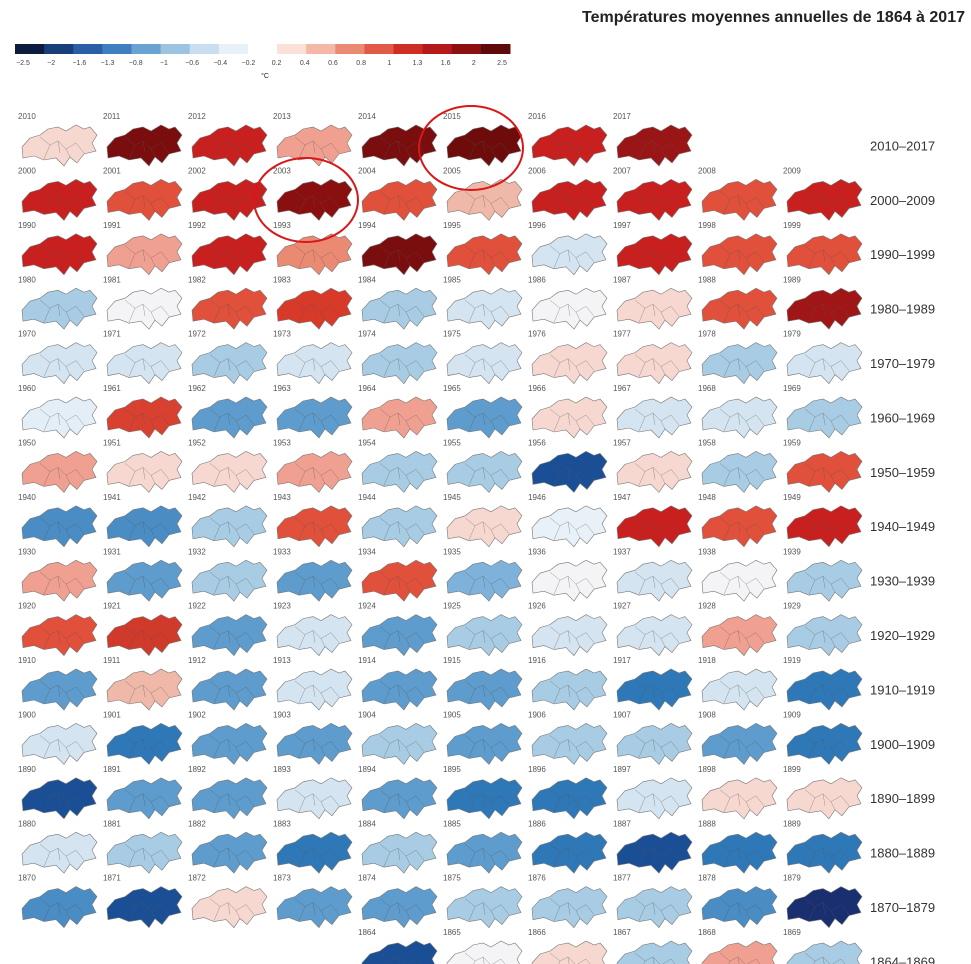 The width and height of the screenshot is (971, 964). What do you see at coordinates (367, 769) in the screenshot?
I see `year-label: 1894` at bounding box center [367, 769].